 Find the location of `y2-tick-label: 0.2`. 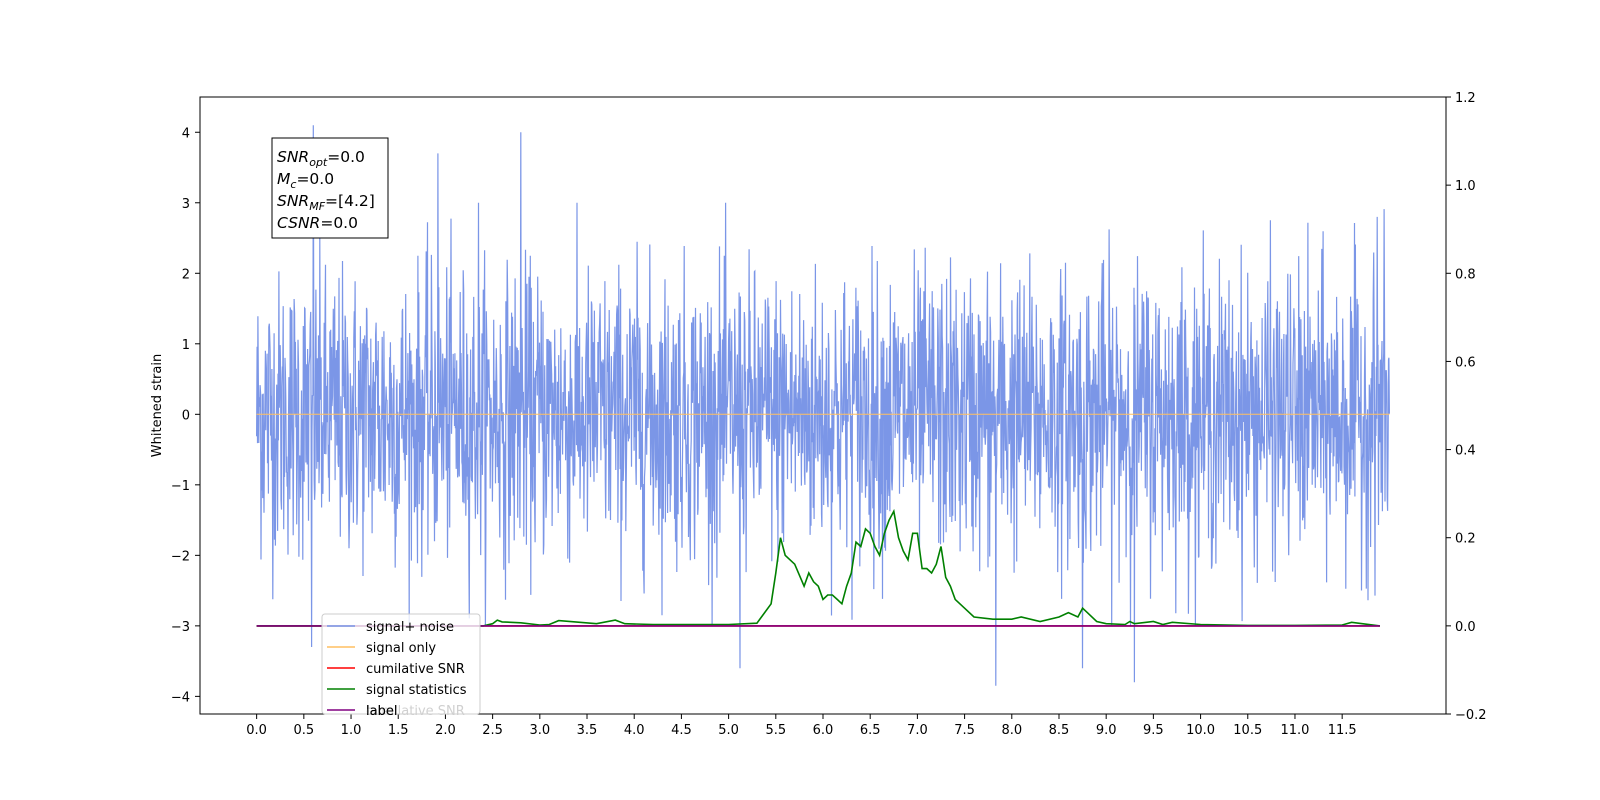

y2-tick-label: 0.2 is located at coordinates (1465, 539).